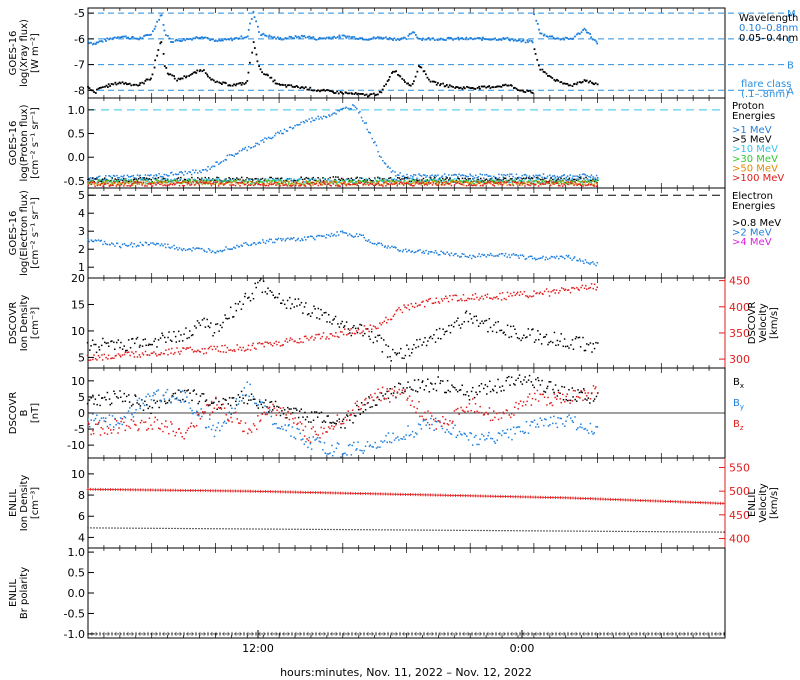 Image resolution: width=800 pixels, height=680 pixels. I want to click on y2-axis-title-line: [km/s], so click(774, 323).